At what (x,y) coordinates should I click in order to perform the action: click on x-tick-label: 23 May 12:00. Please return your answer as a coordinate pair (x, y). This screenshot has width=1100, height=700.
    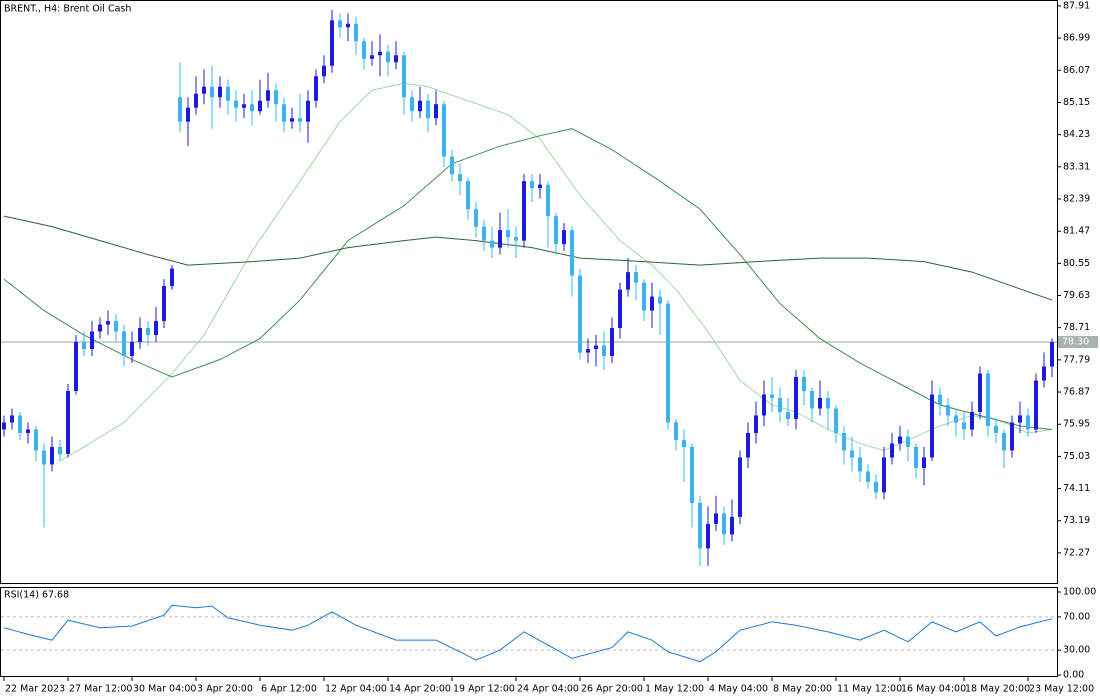
    Looking at the image, I should click on (1061, 689).